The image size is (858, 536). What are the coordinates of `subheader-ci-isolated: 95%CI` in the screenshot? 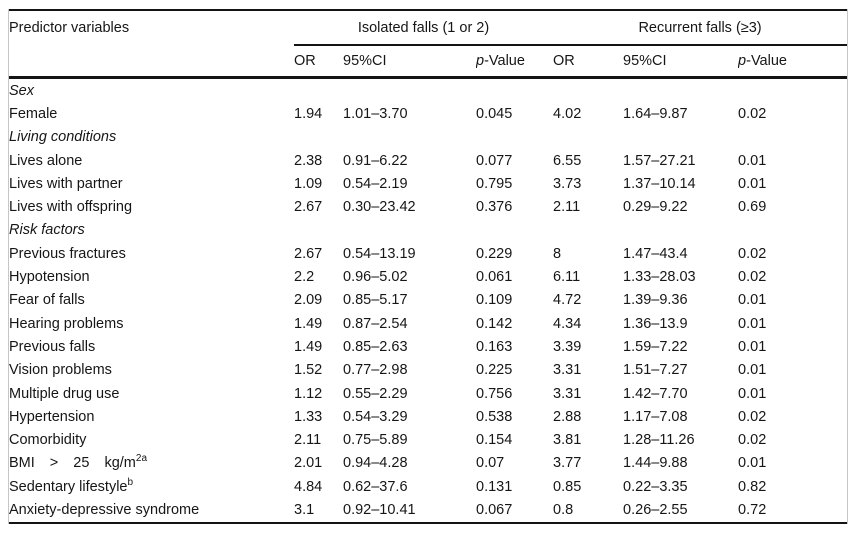 It's located at (409, 62).